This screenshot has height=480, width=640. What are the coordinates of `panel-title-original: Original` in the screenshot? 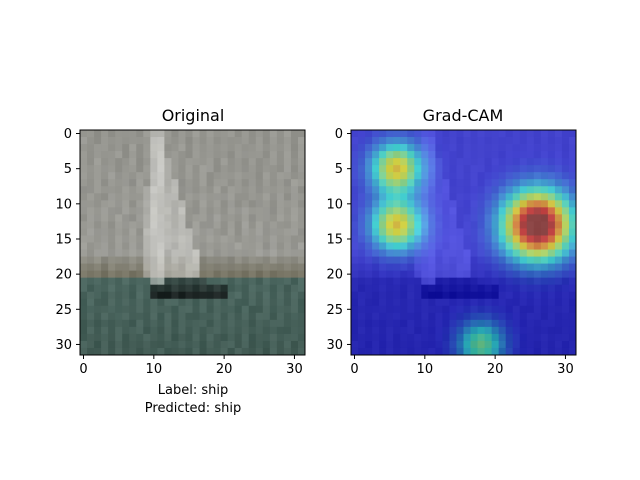 It's located at (193, 115).